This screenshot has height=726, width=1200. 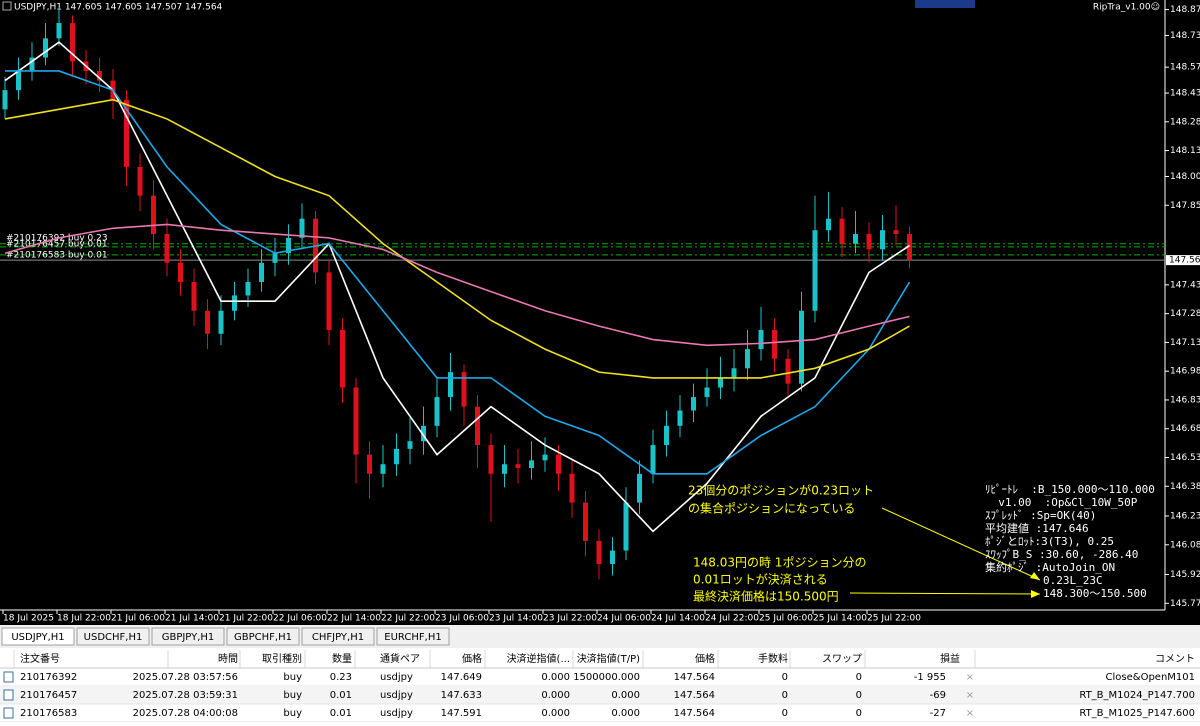 I want to click on column-header: 決済指値(T/P), so click(x=608, y=658).